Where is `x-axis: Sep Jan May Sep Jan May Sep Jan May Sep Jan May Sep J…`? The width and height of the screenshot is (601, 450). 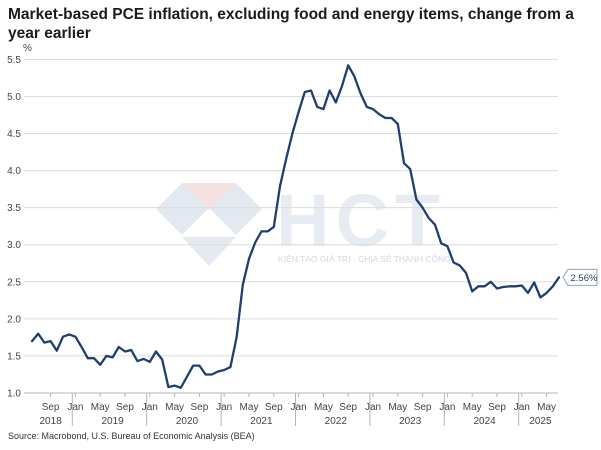 x-axis: Sep Jan May Sep Jan May Sep Jan May Sep Jan May Sep J… is located at coordinates (291, 409).